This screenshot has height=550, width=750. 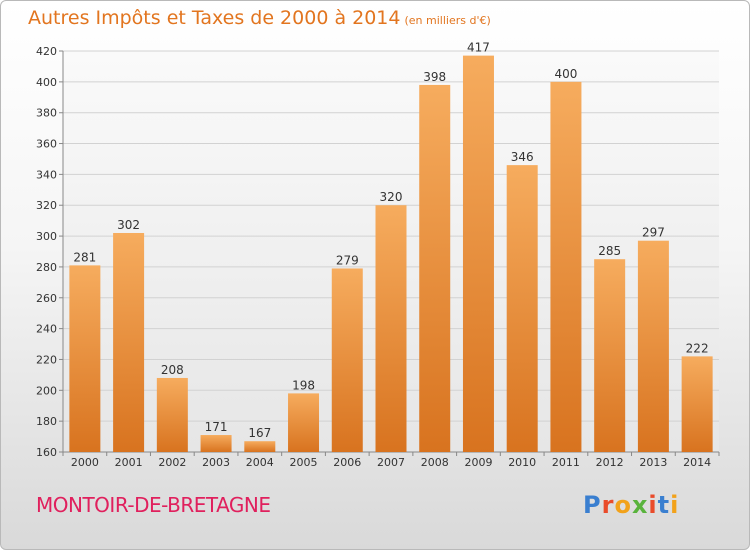 I want to click on bar-value-label: 208, so click(x=172, y=370).